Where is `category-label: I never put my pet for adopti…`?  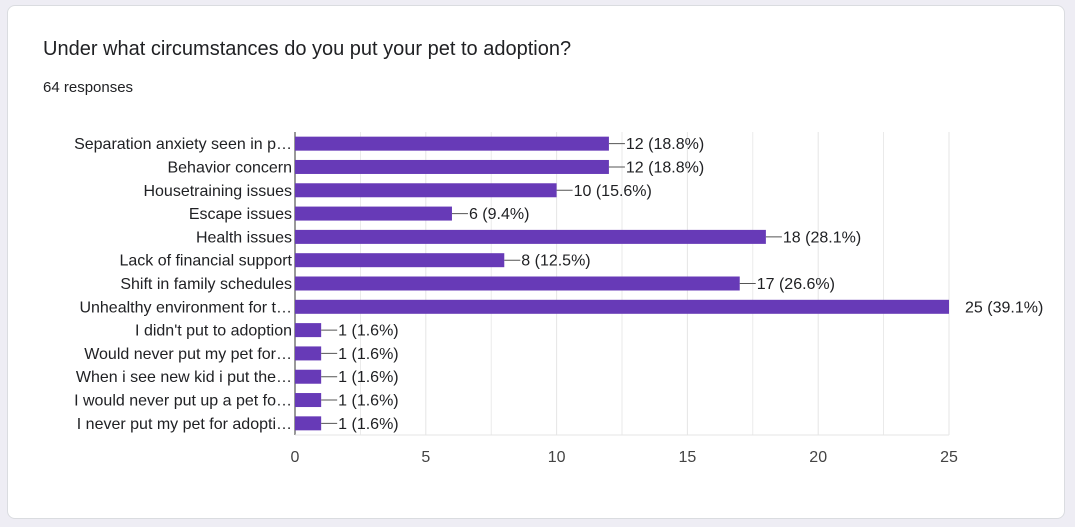 category-label: I never put my pet for adopti… is located at coordinates (184, 424).